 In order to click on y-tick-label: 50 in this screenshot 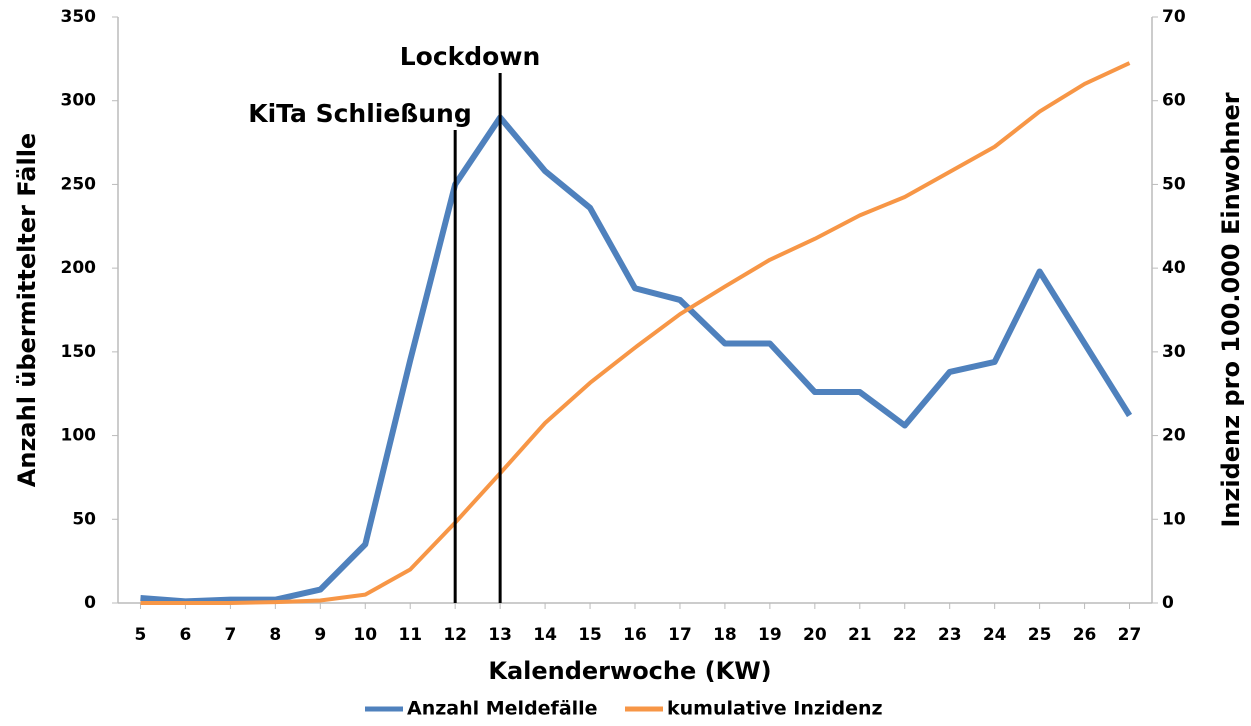, I will do `click(84, 519)`.